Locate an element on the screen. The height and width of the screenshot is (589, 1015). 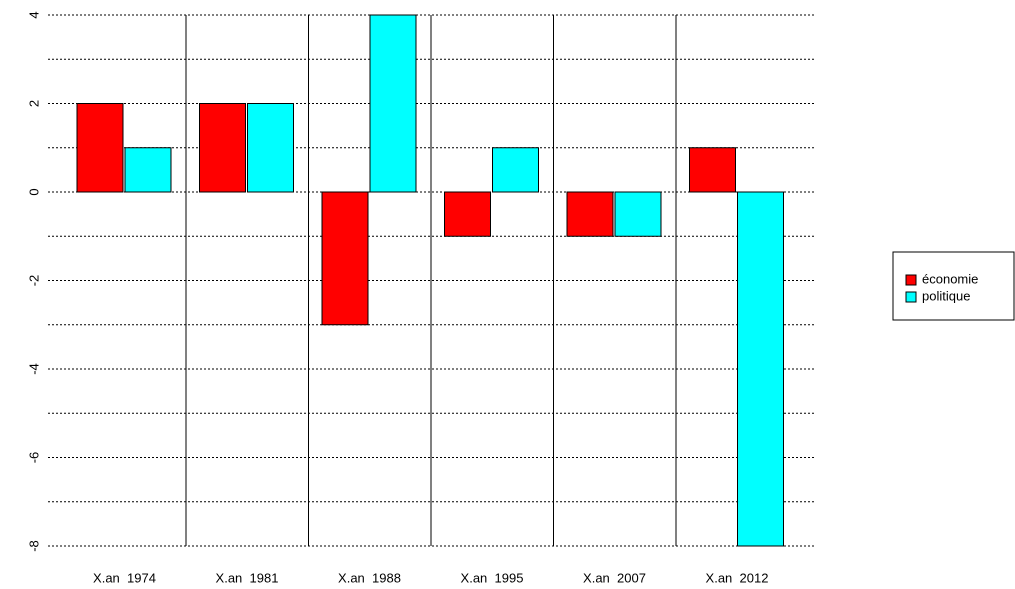
y-tick-label: 0 is located at coordinates (33, 191).